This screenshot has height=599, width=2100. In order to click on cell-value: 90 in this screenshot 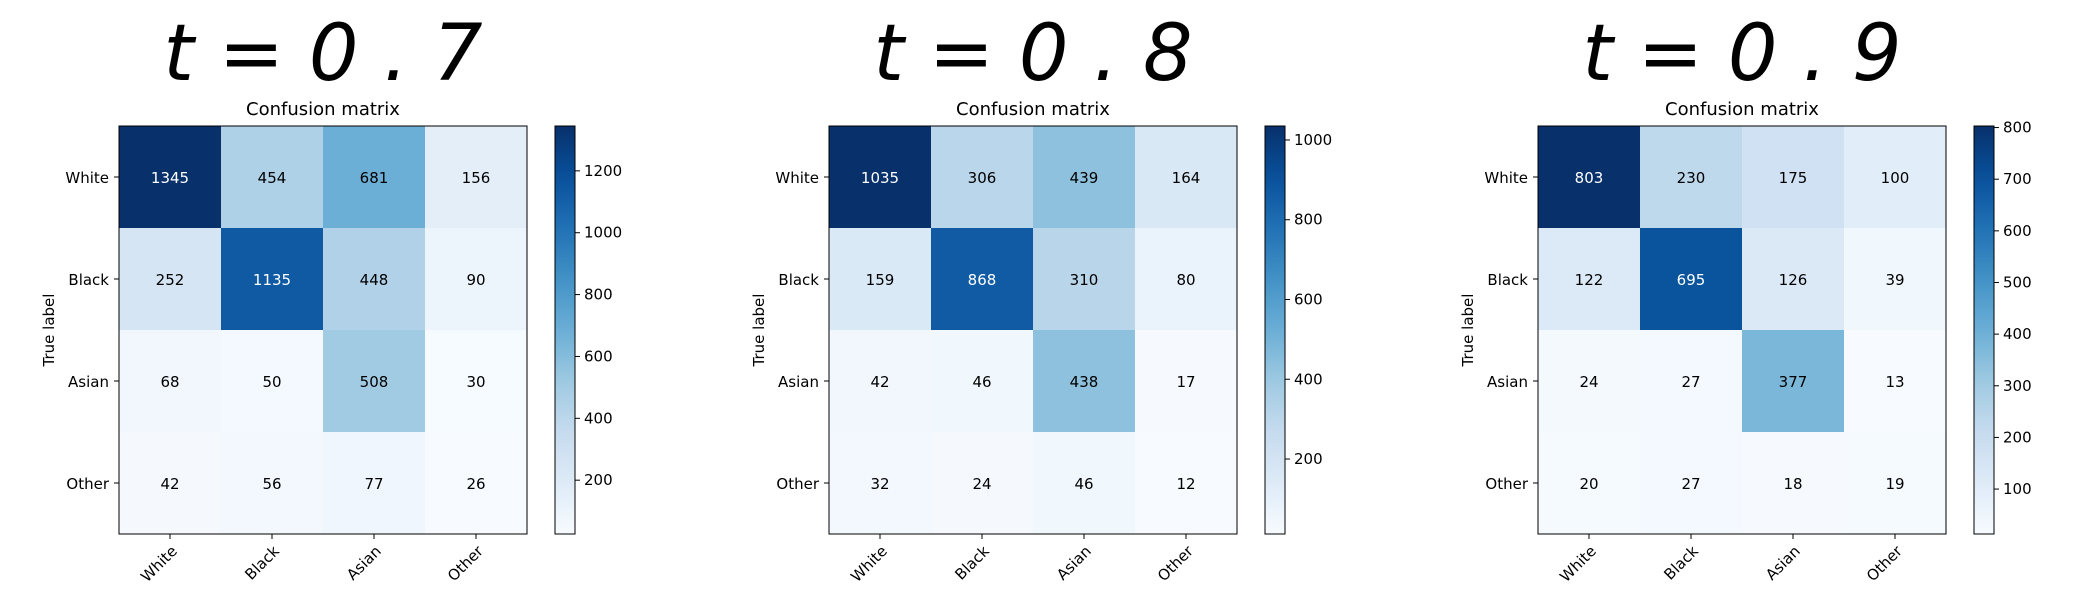, I will do `click(475, 280)`.